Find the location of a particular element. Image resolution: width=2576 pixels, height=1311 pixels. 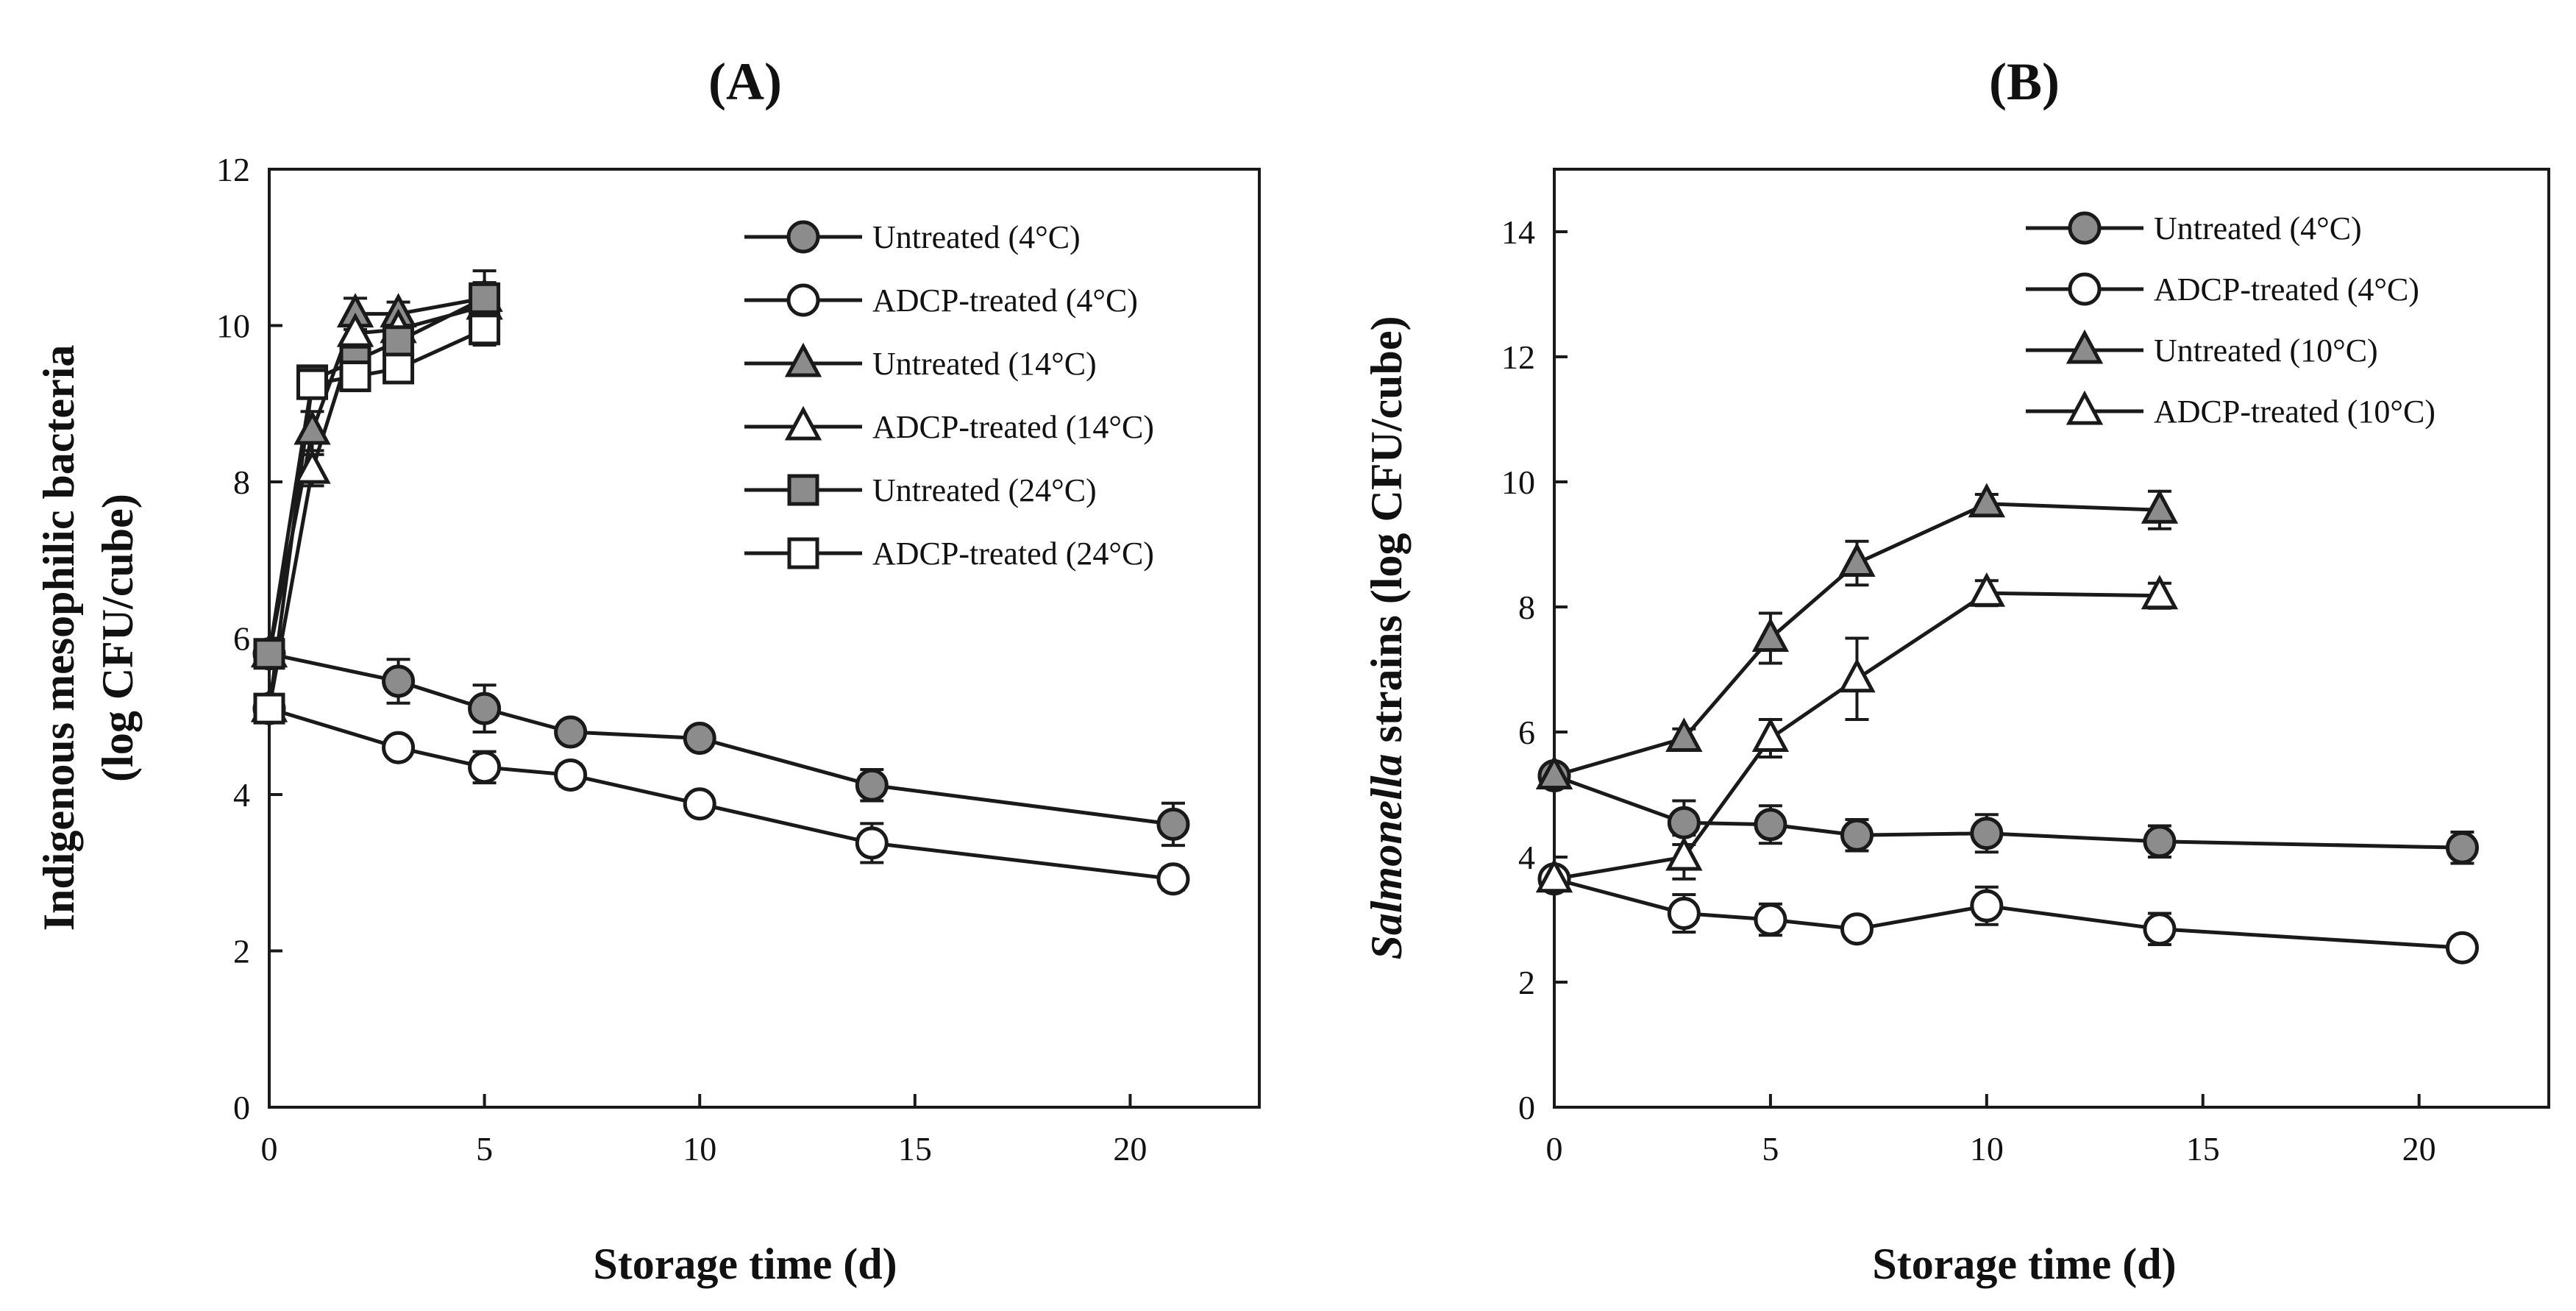

panel-b-y-tick-label: 4 is located at coordinates (1526, 857).